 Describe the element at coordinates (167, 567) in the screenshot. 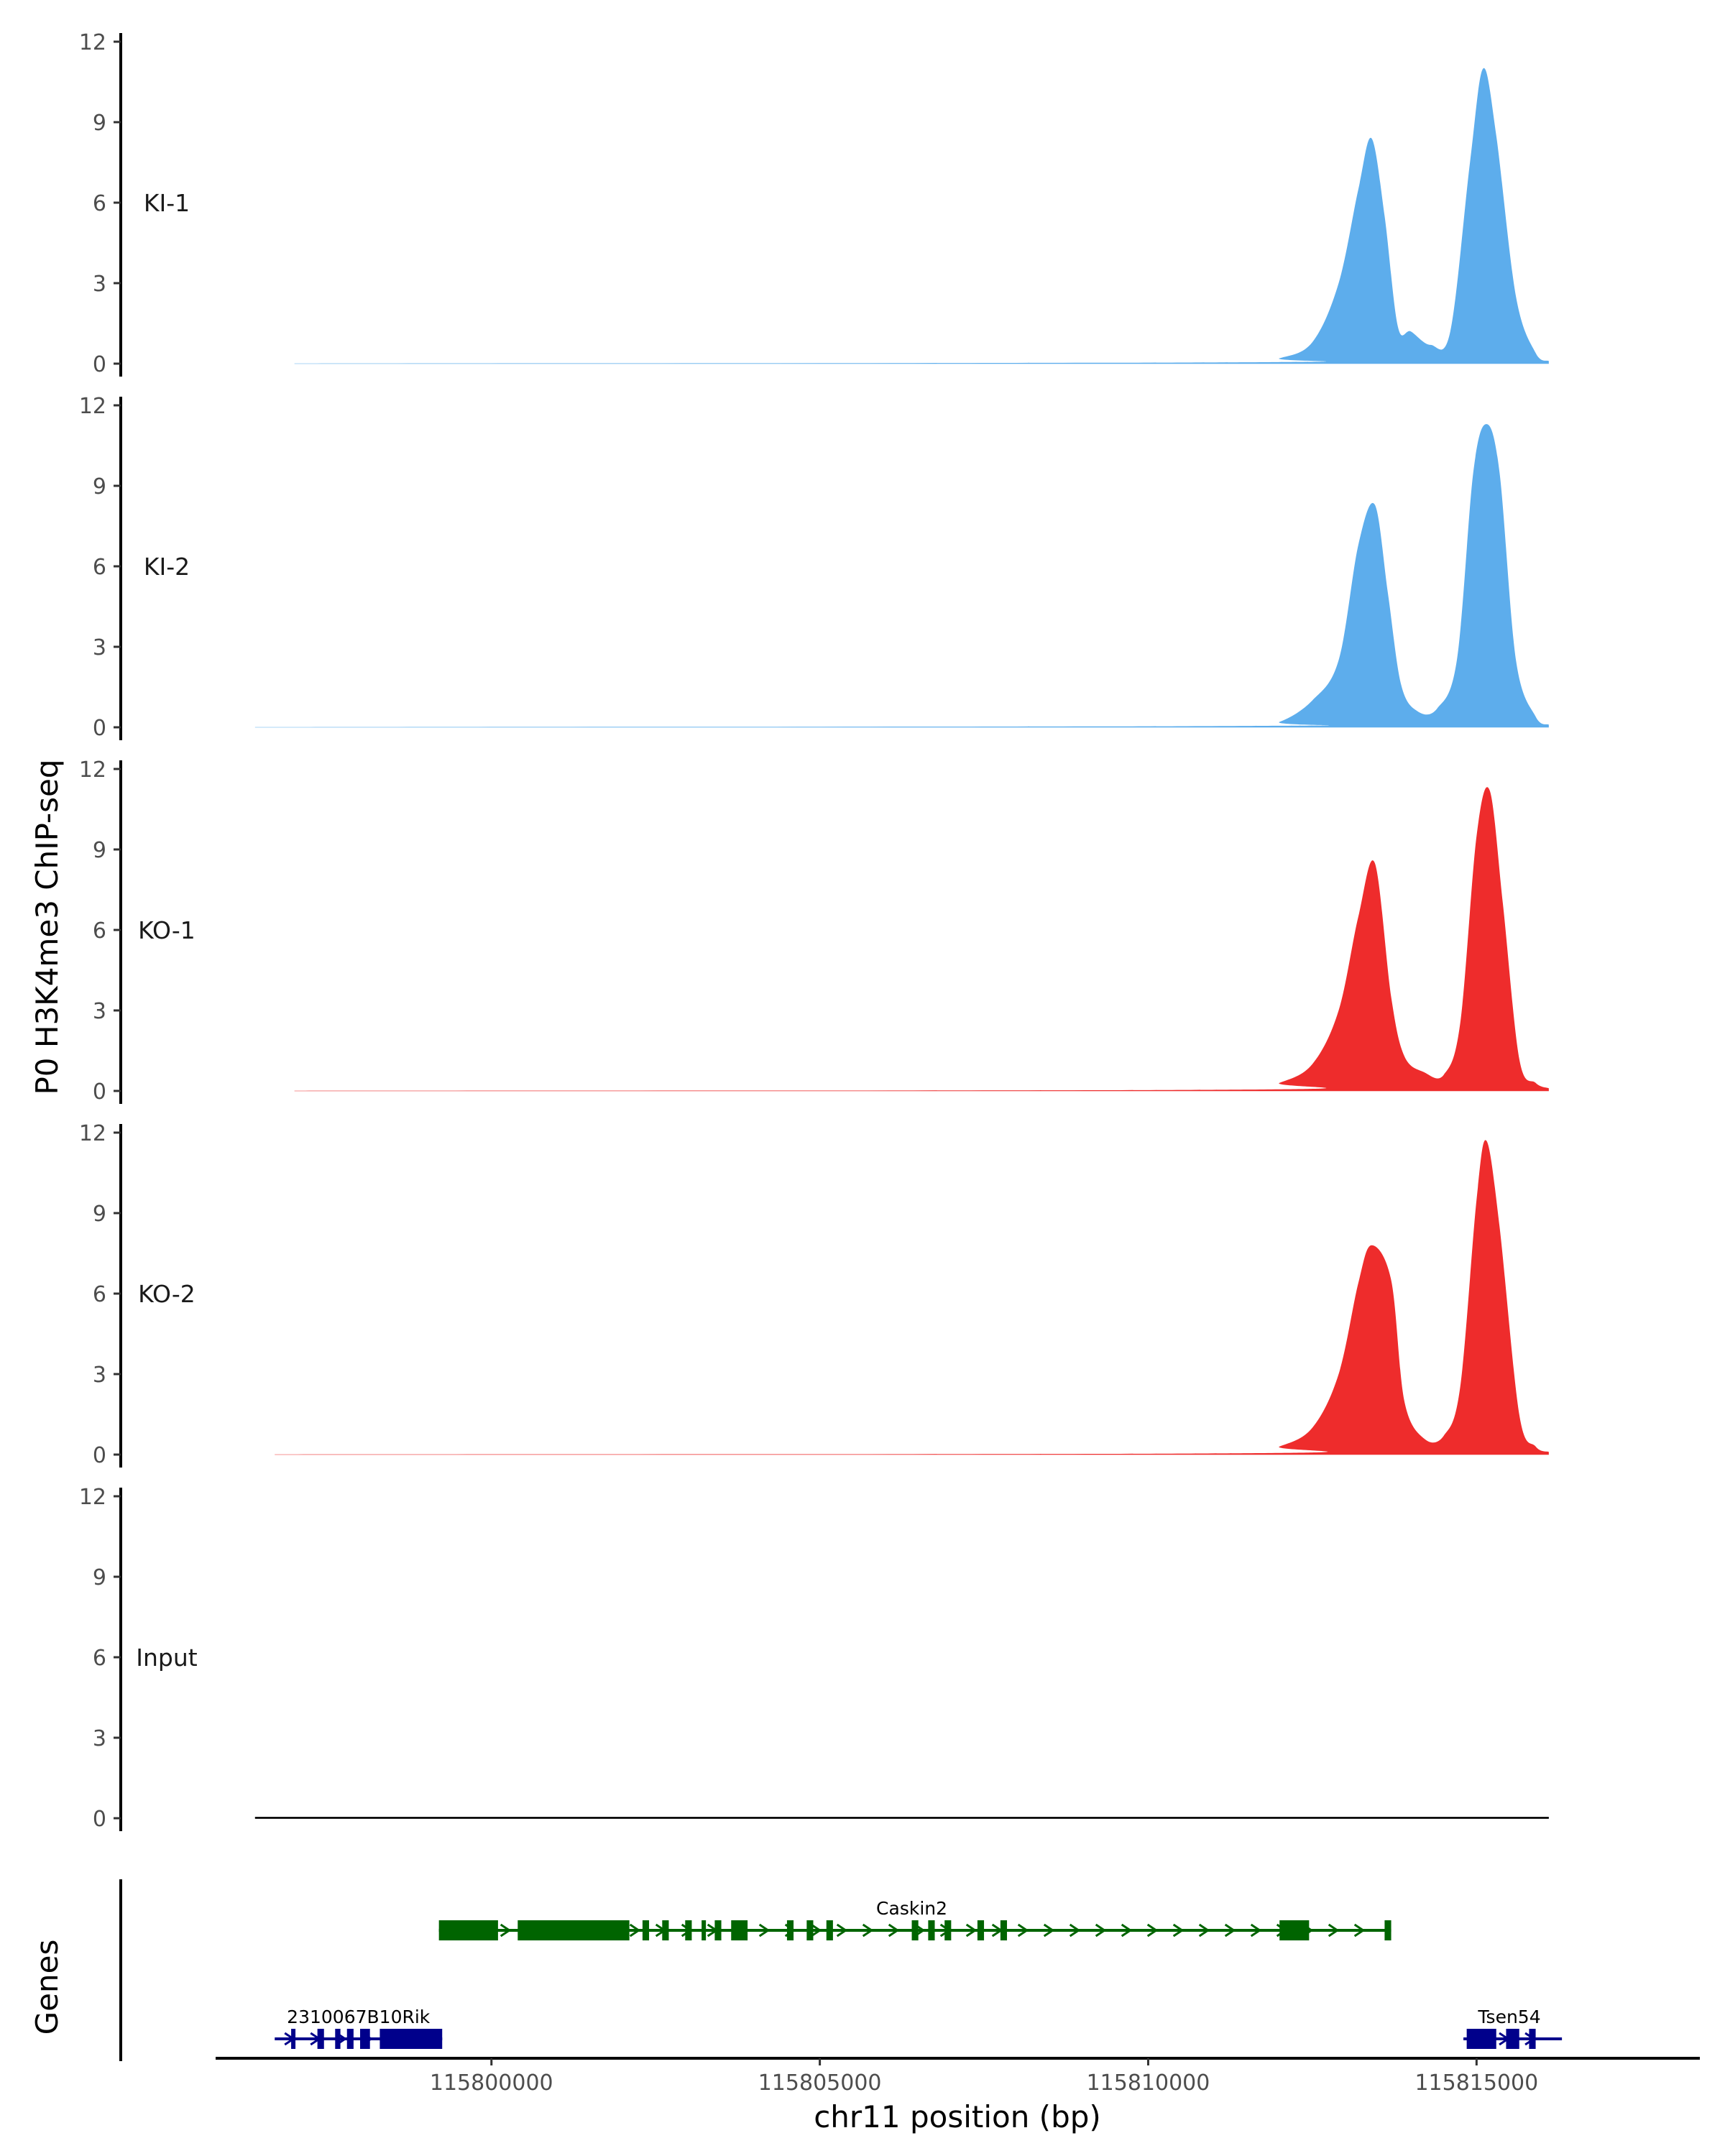

I see `track-label: KI-2` at that location.